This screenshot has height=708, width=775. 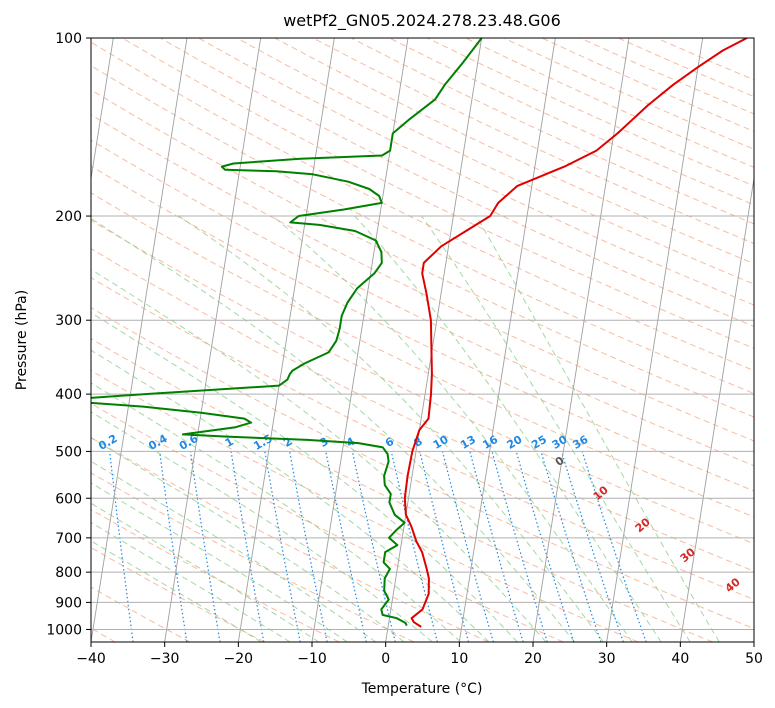 I want to click on moist-adiabat-label: 20, so click(x=643, y=525).